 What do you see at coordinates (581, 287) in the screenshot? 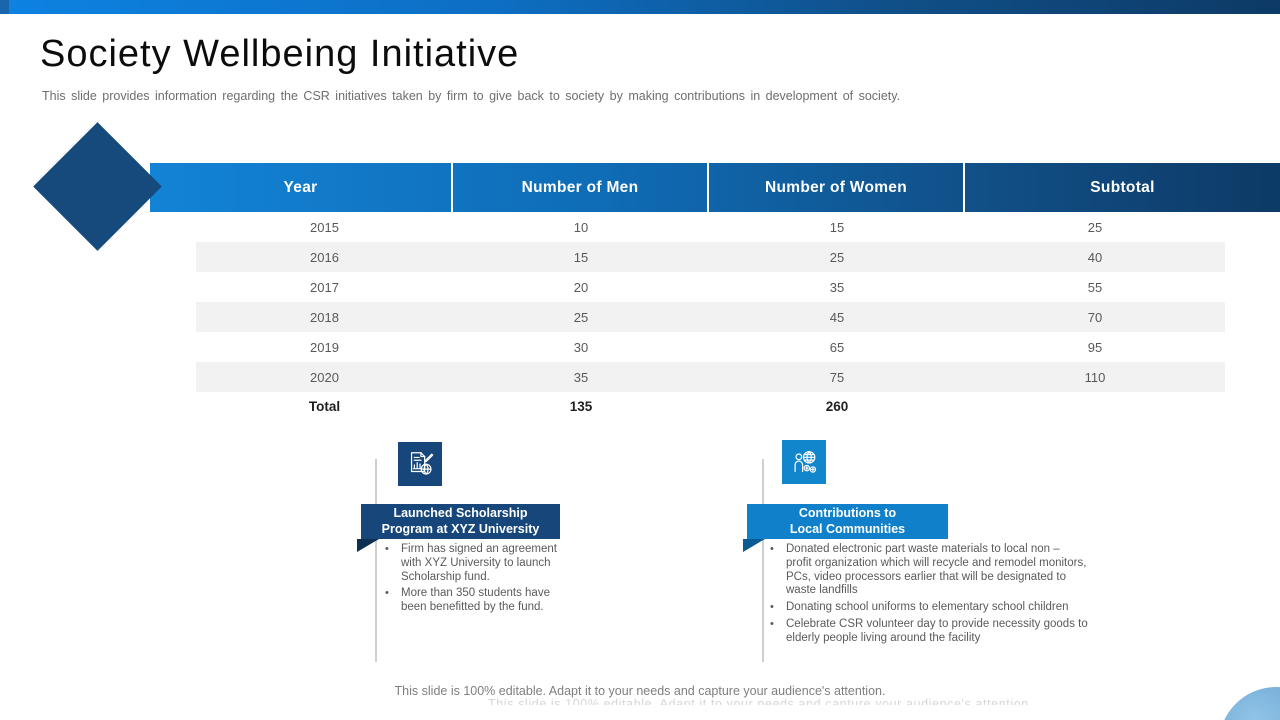
I see `cell-men: 20` at bounding box center [581, 287].